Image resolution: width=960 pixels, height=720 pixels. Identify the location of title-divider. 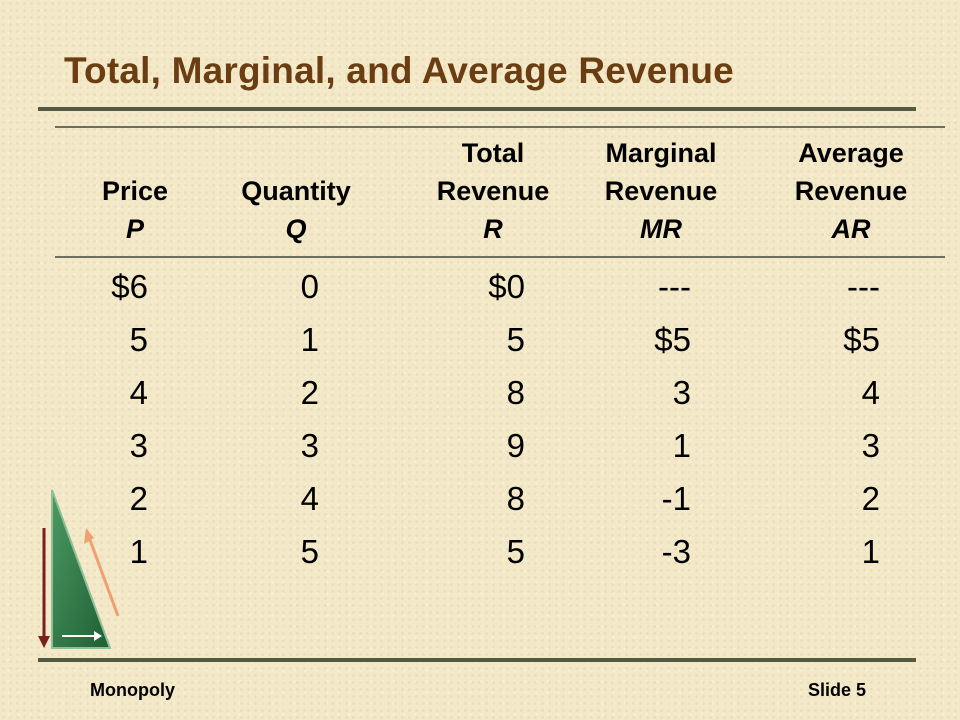
(477, 109).